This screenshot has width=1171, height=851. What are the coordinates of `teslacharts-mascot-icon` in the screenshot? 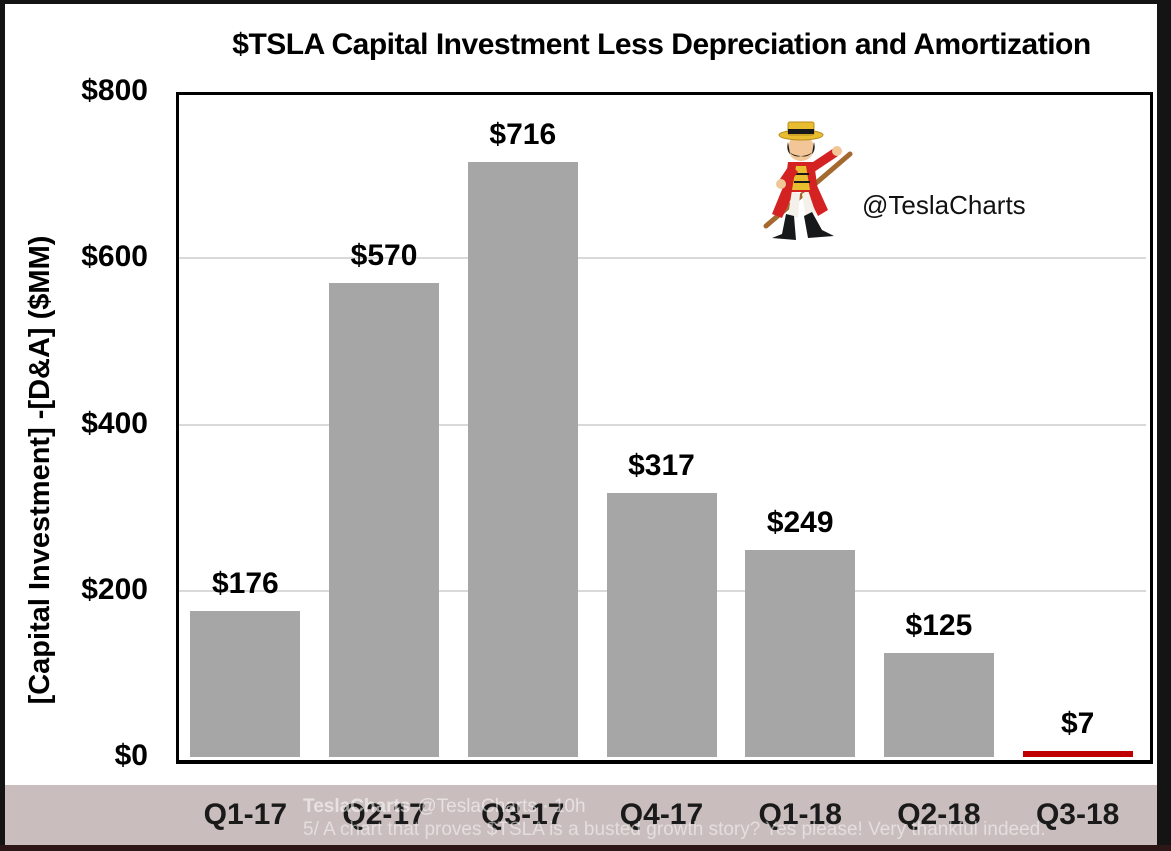 It's located at (808, 180).